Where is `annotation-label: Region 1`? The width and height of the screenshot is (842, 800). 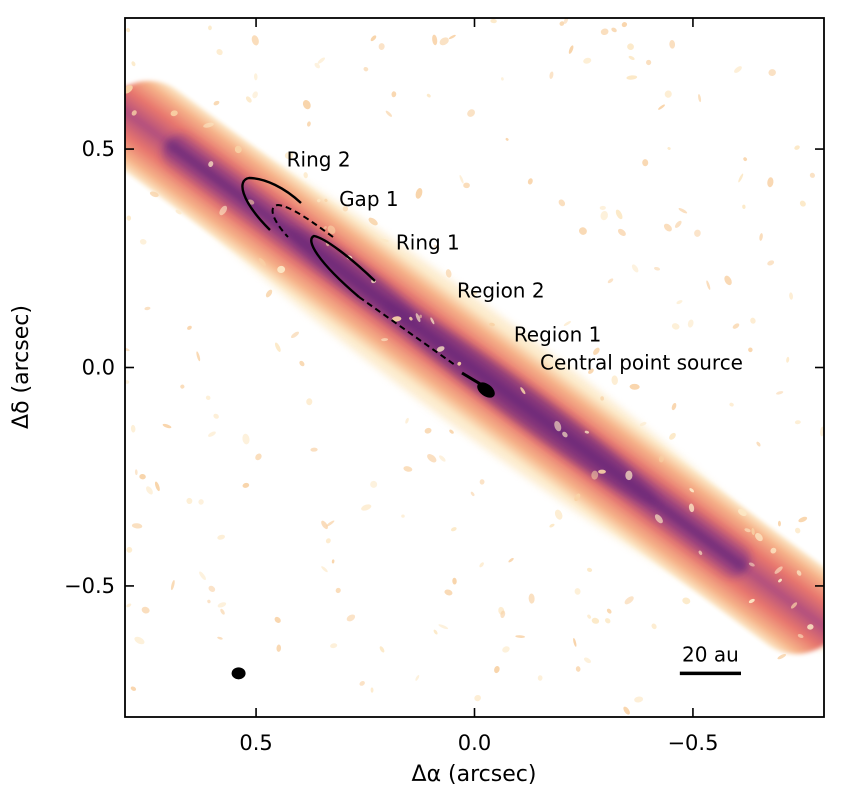
annotation-label: Region 1 is located at coordinates (558, 334).